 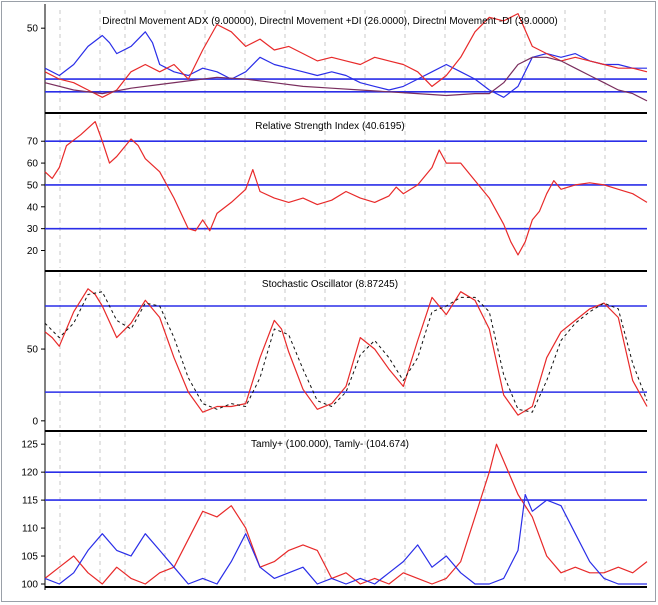 What do you see at coordinates (29, 557) in the screenshot?
I see `y-tick-label: 105` at bounding box center [29, 557].